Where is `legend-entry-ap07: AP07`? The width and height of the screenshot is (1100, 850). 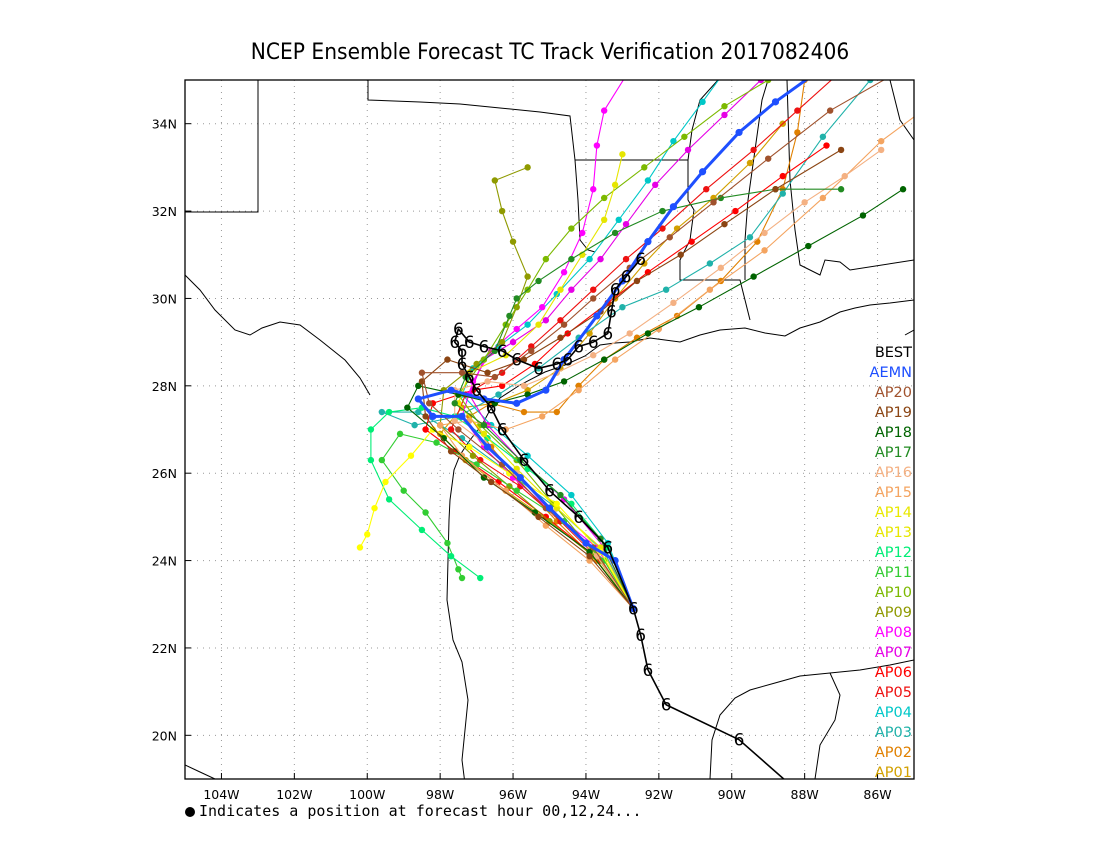
legend-entry-ap07: AP07 is located at coordinates (893, 653).